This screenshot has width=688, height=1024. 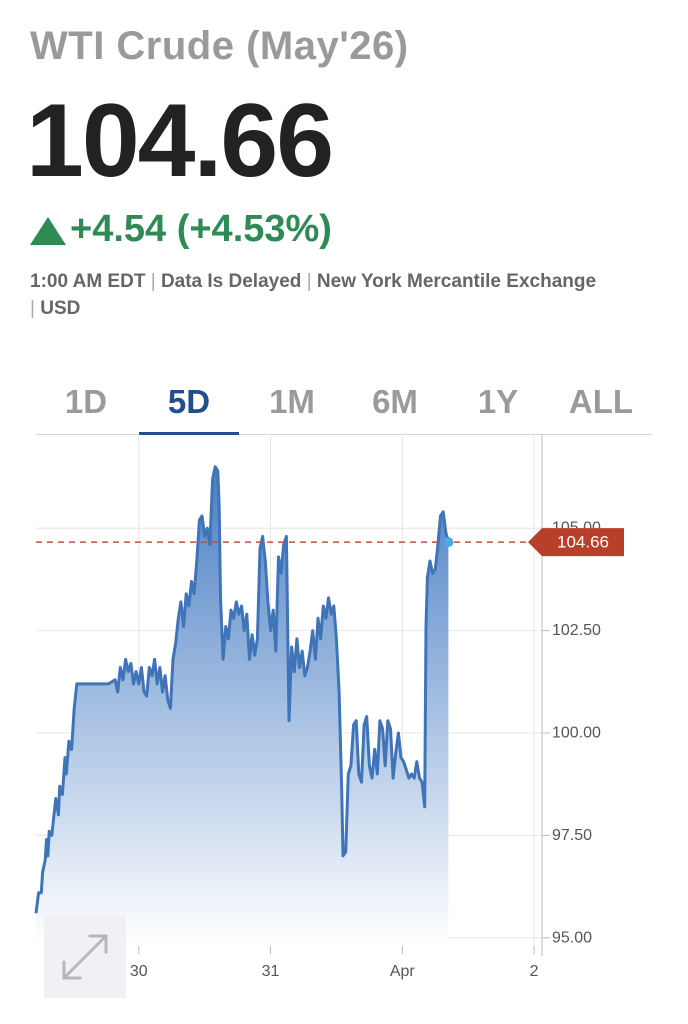 I want to click on expand-icon, so click(x=85, y=957).